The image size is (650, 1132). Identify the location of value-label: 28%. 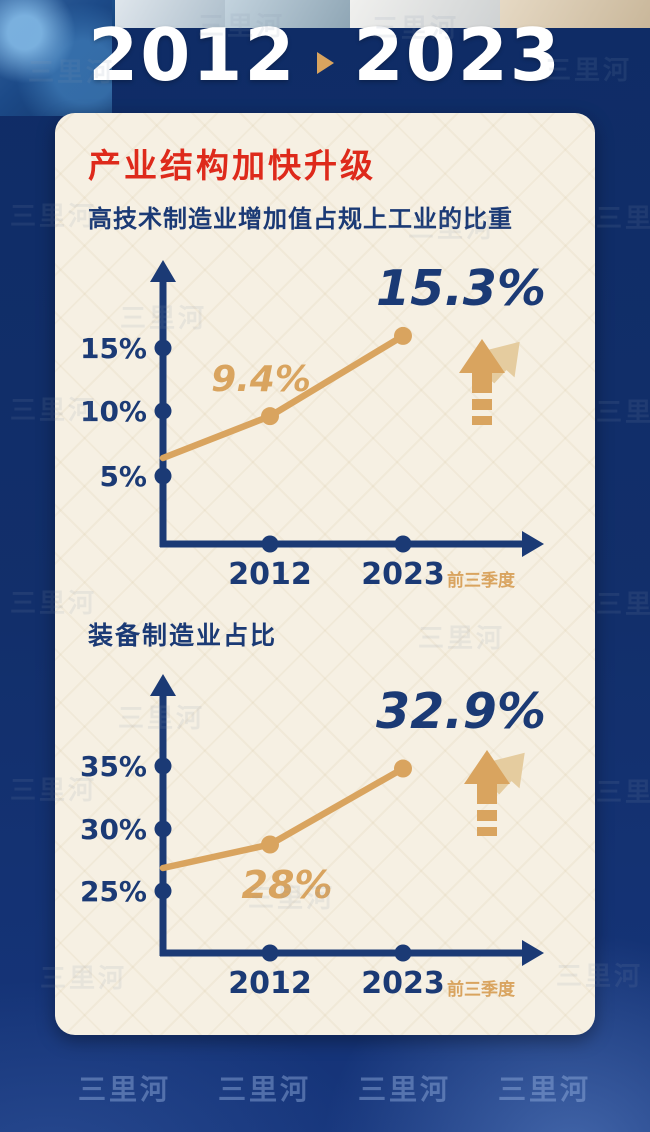
(287, 885).